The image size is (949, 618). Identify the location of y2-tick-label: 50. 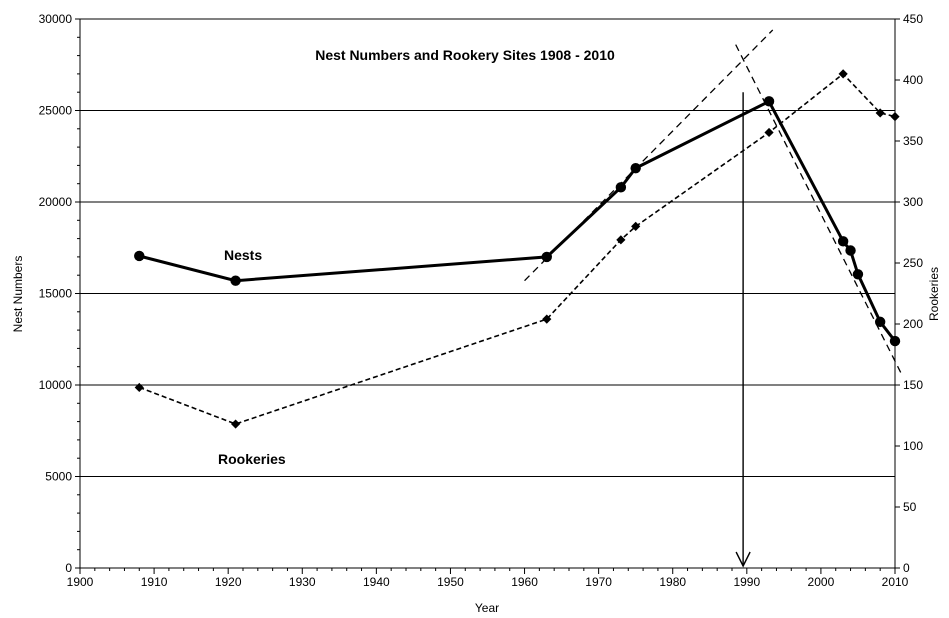
(910, 507).